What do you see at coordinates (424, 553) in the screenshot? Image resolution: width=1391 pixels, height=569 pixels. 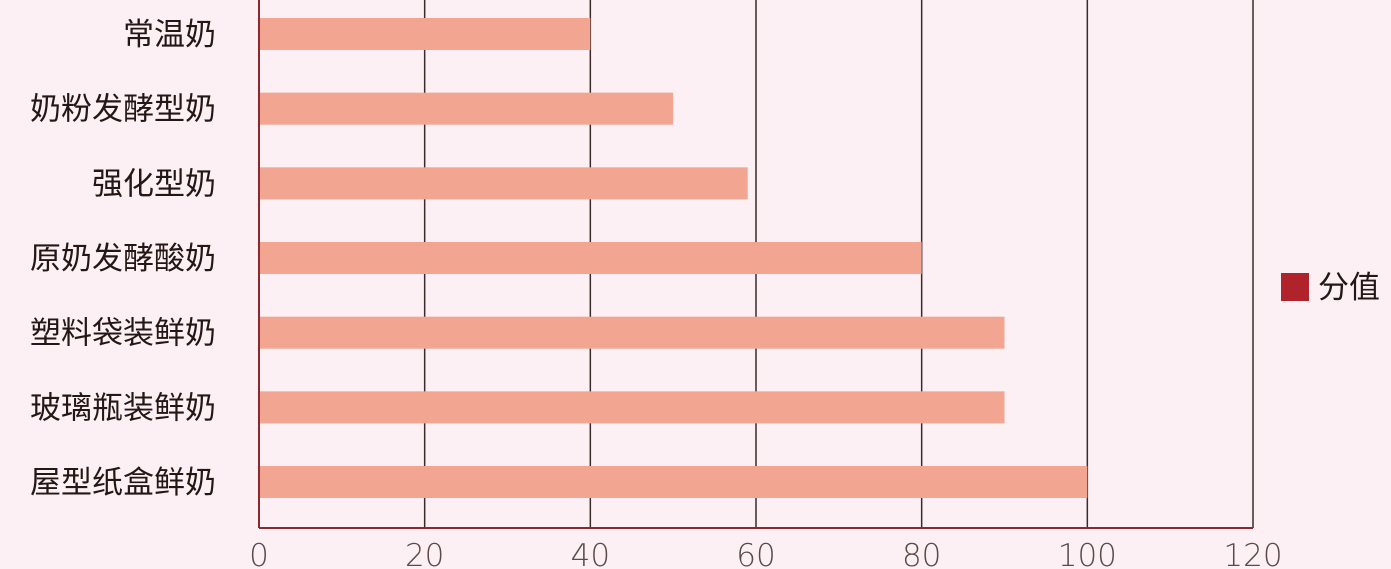 I see `x-tick-label: 20` at bounding box center [424, 553].